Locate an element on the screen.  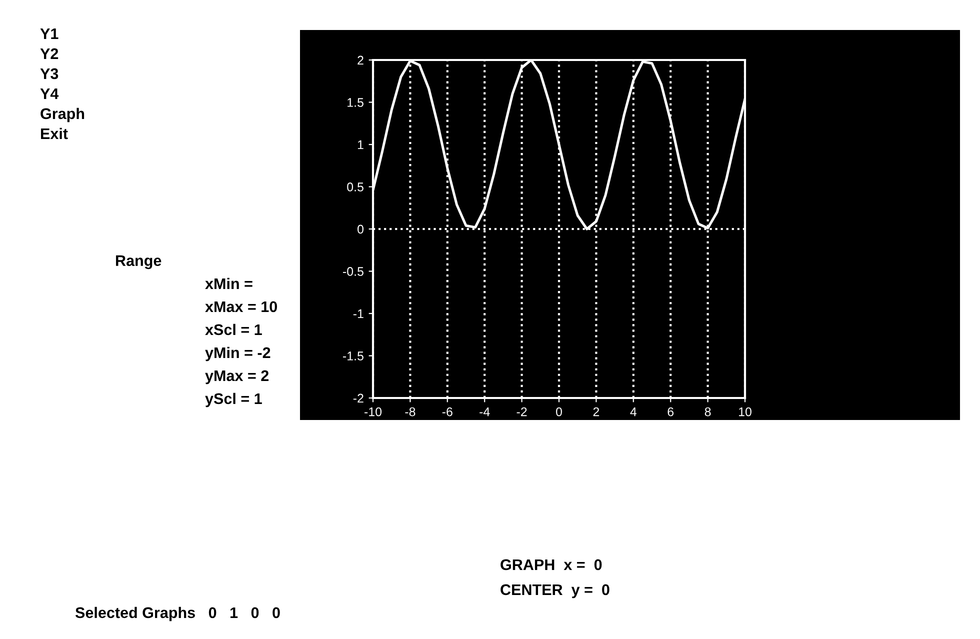
y-tick-label: 2 is located at coordinates (361, 60).